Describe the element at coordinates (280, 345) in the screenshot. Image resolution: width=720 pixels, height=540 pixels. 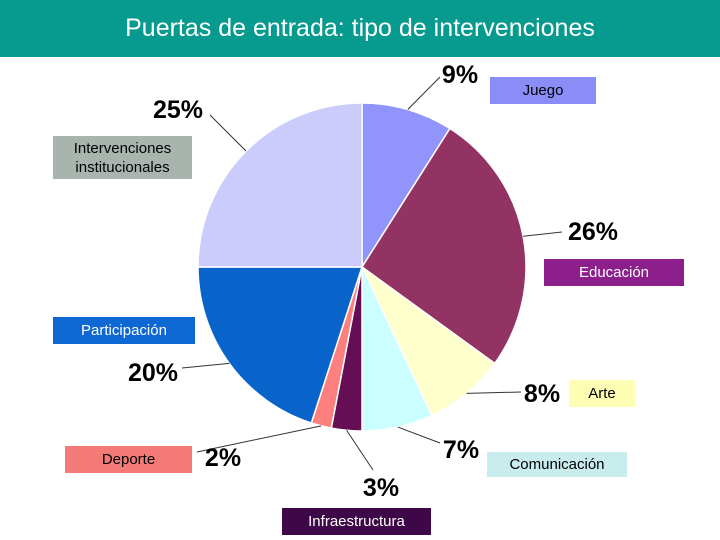
I see `pie-slice-participación` at that location.